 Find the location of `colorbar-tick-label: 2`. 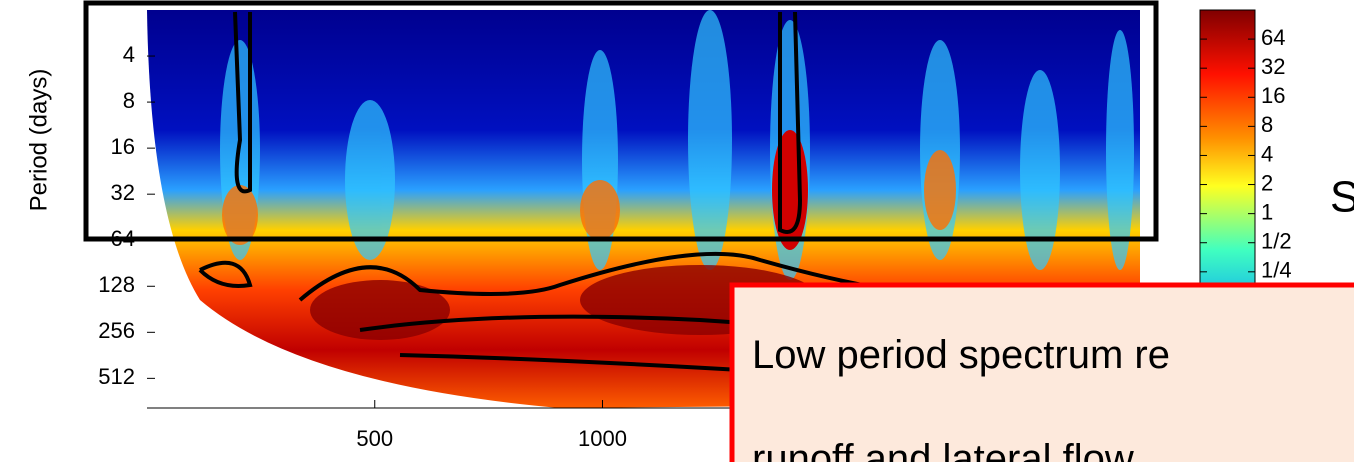

colorbar-tick-label: 2 is located at coordinates (1267, 182).